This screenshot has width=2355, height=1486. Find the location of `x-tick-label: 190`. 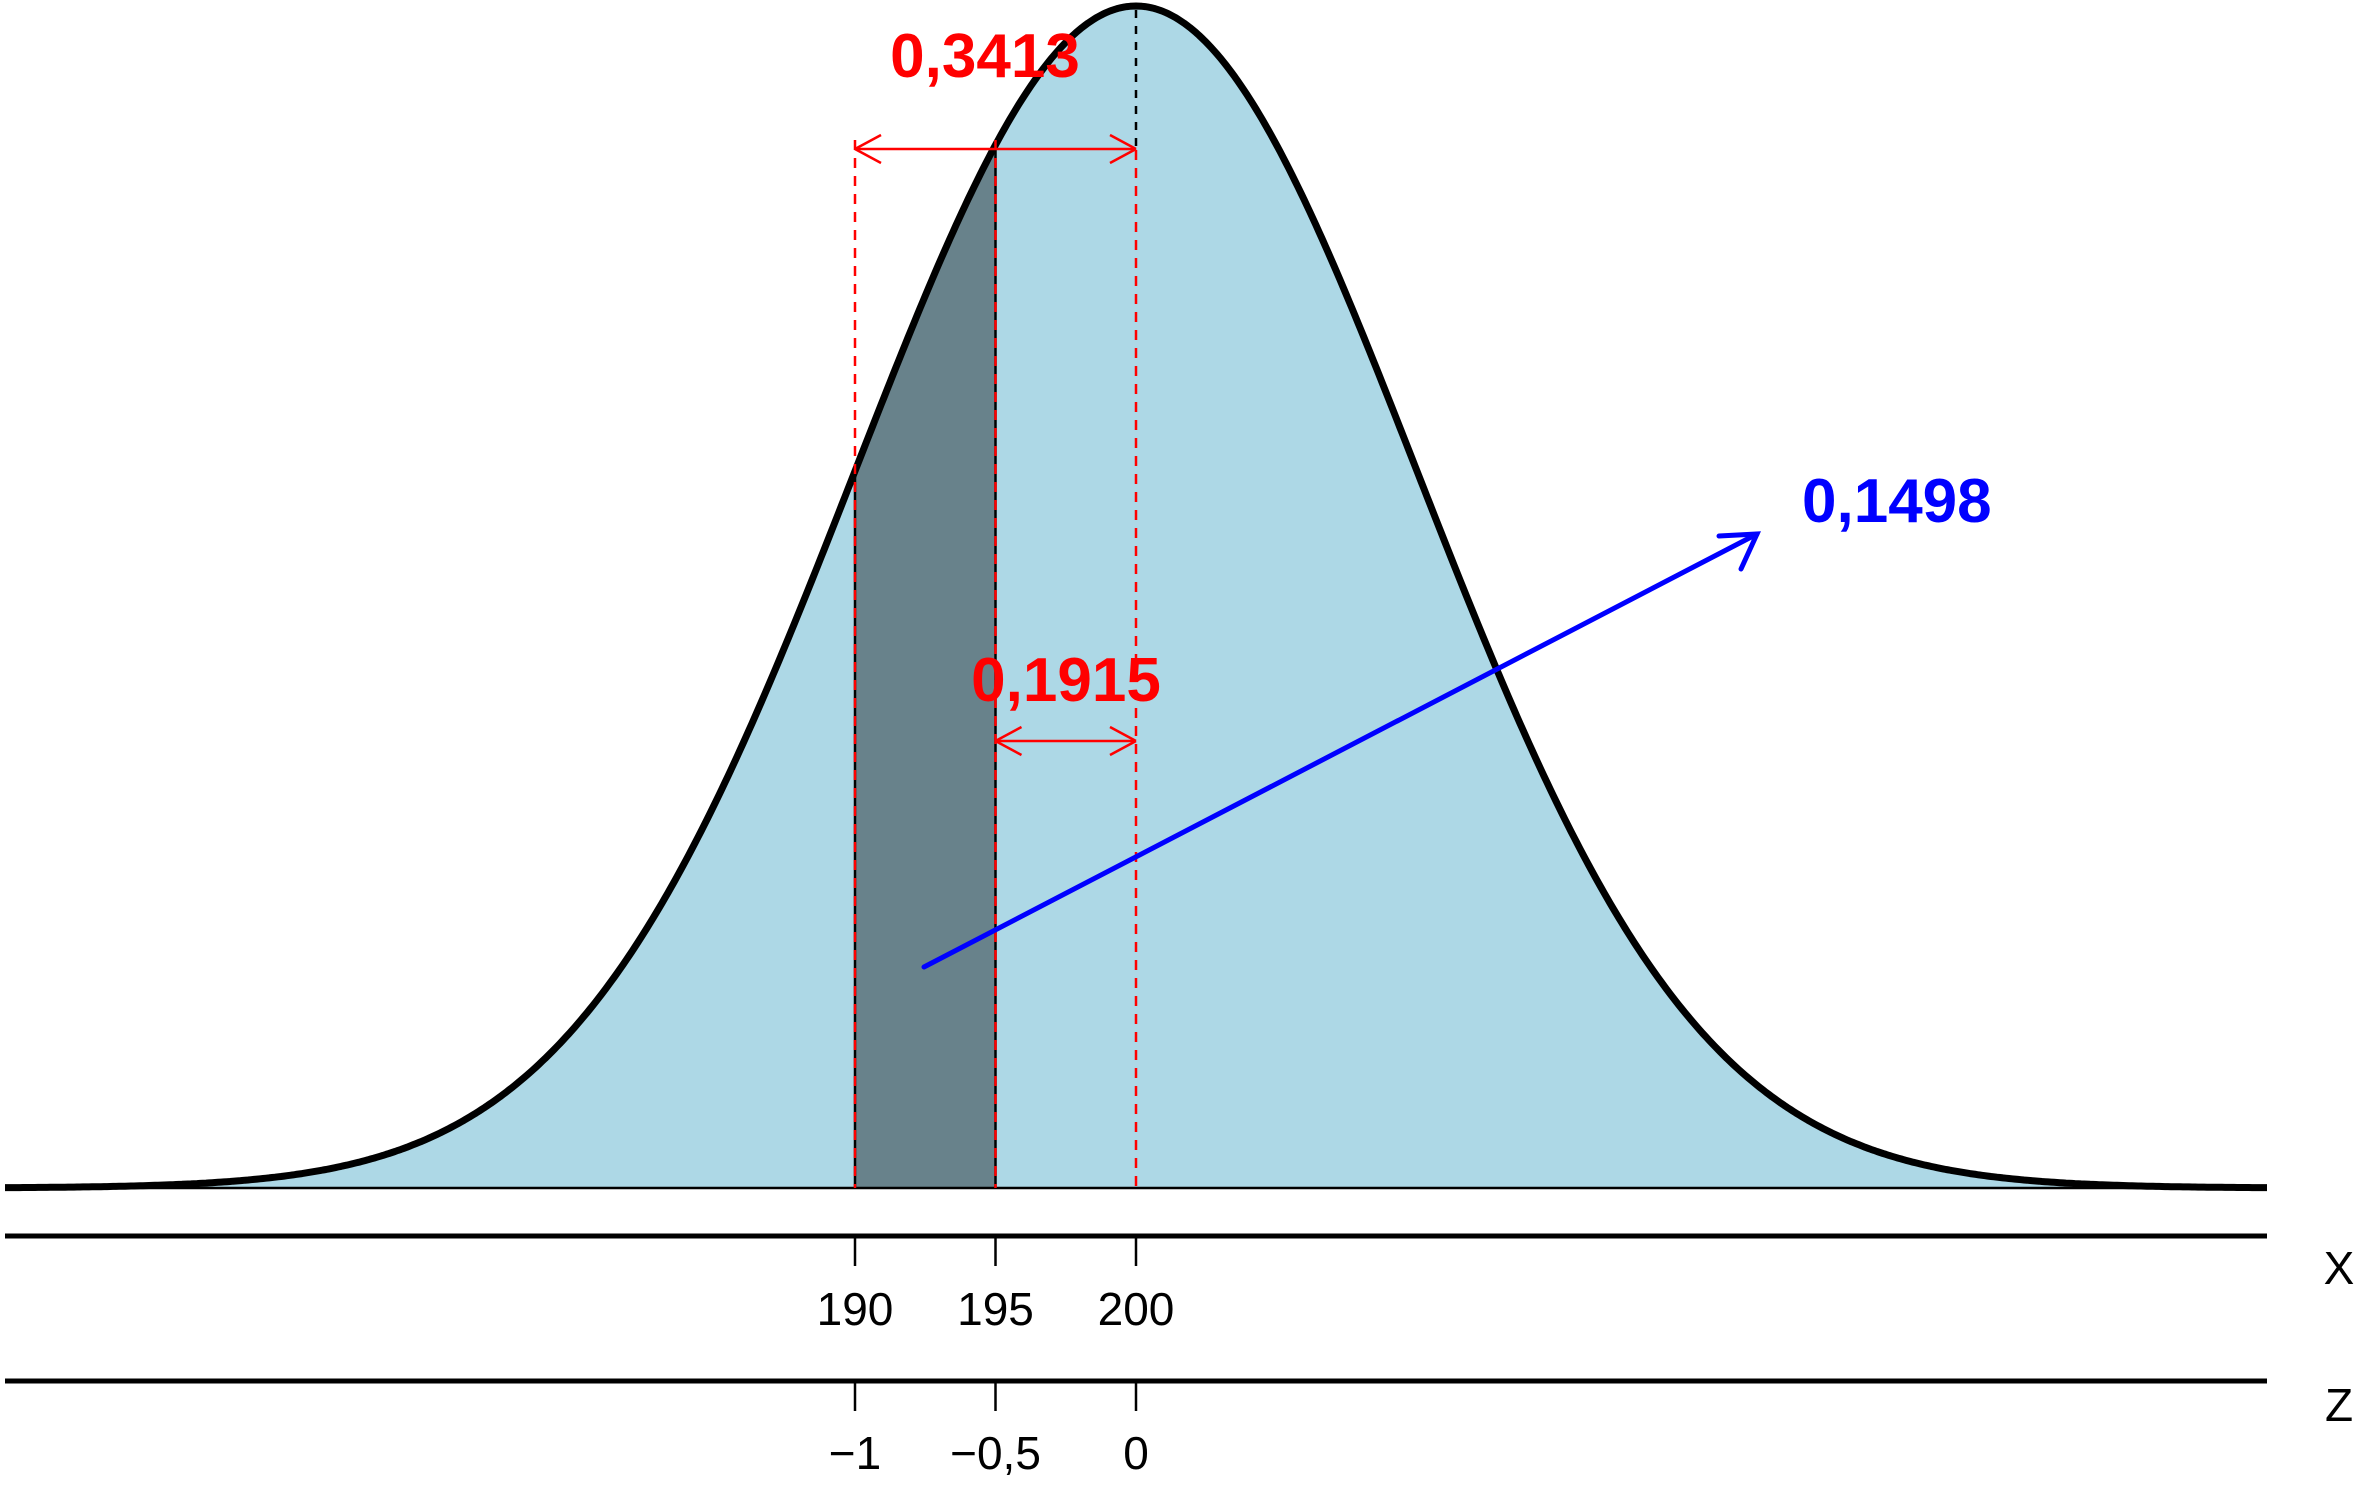

x-tick-label: 190 is located at coordinates (855, 1309).